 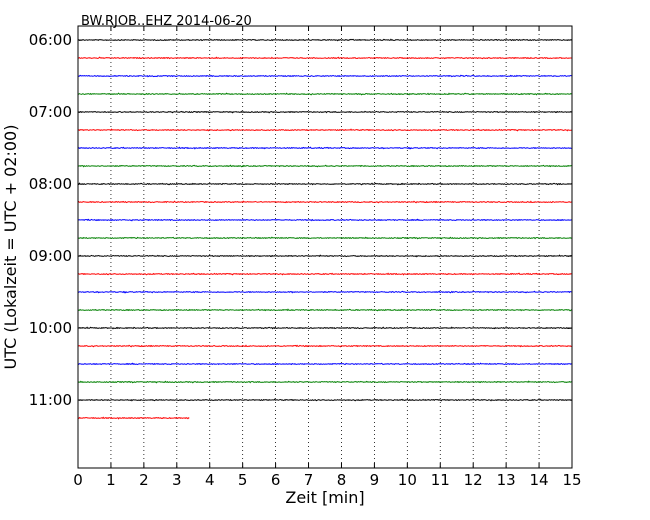 What do you see at coordinates (210, 480) in the screenshot?
I see `x-tick-label: 4` at bounding box center [210, 480].